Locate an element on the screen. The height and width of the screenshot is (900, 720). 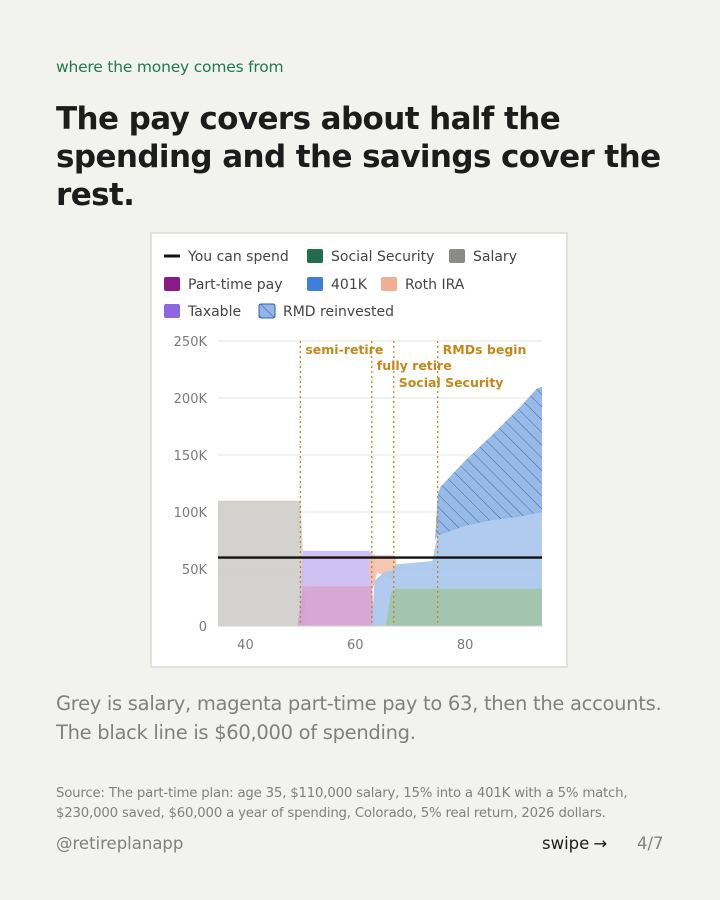
area-taxable is located at coordinates (336, 588).